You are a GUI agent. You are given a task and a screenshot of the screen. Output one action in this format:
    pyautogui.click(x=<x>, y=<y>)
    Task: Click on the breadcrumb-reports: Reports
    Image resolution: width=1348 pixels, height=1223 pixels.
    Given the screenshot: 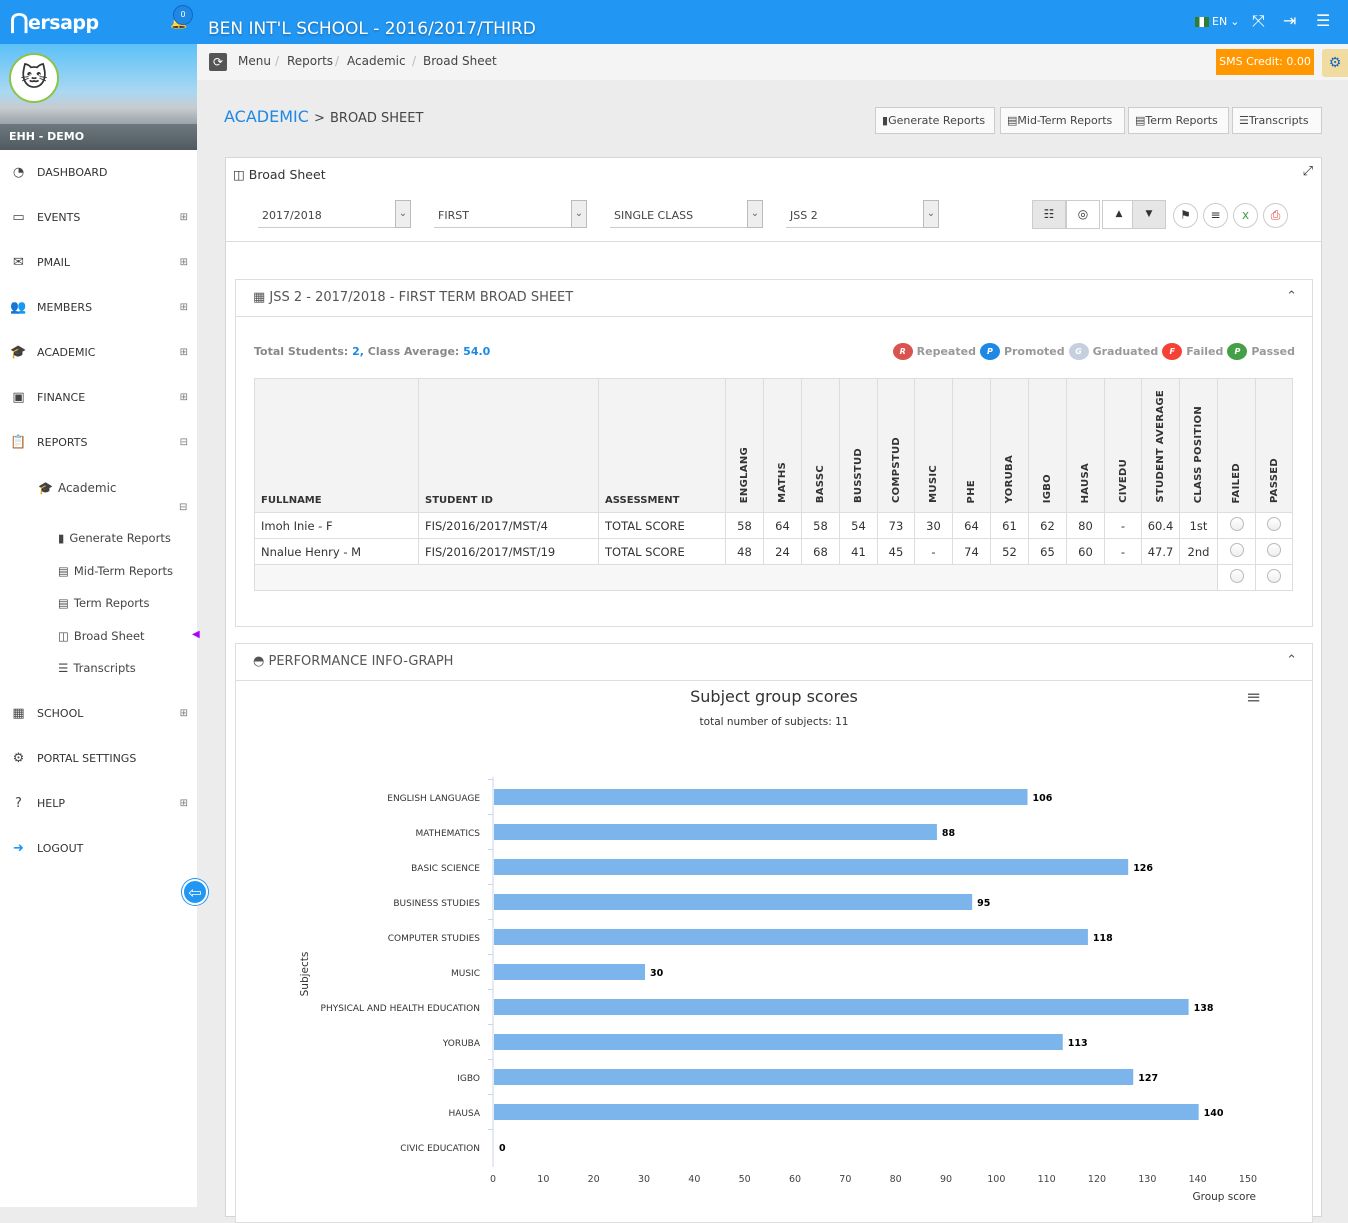 What is the action you would take?
    pyautogui.click(x=310, y=61)
    